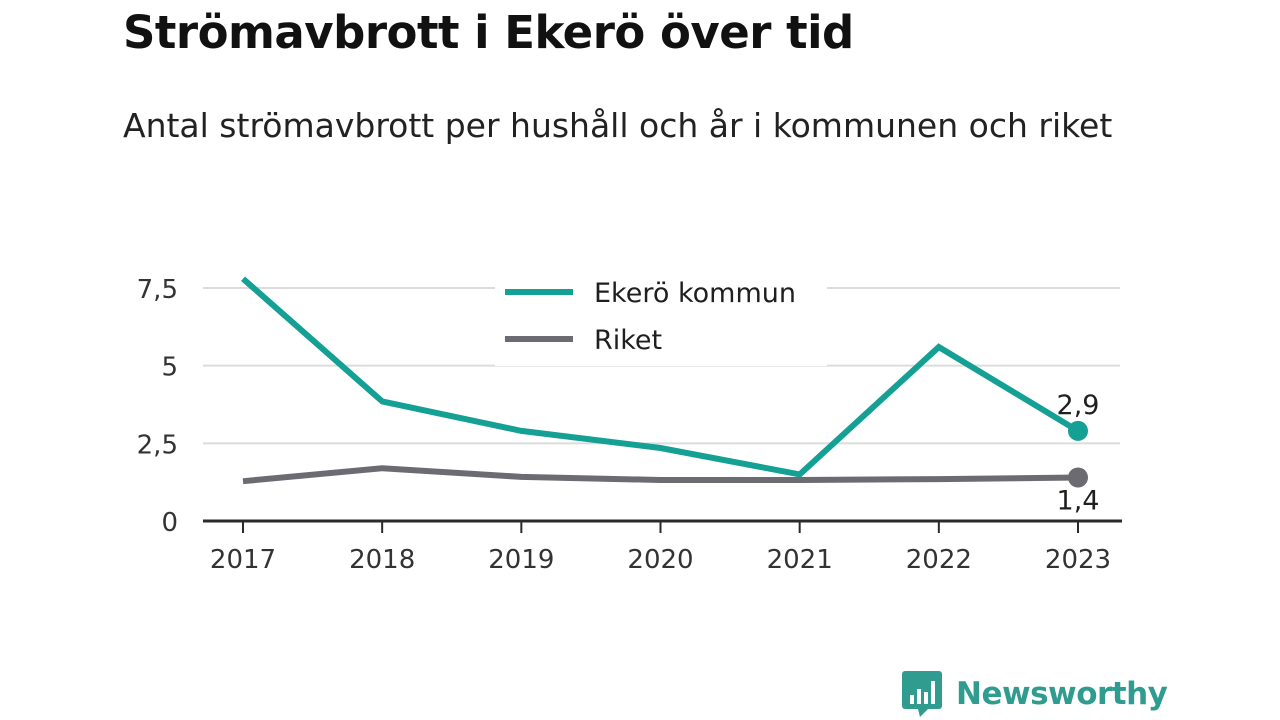 The image size is (1280, 720). What do you see at coordinates (169, 523) in the screenshot?
I see `y-tick-label: 0` at bounding box center [169, 523].